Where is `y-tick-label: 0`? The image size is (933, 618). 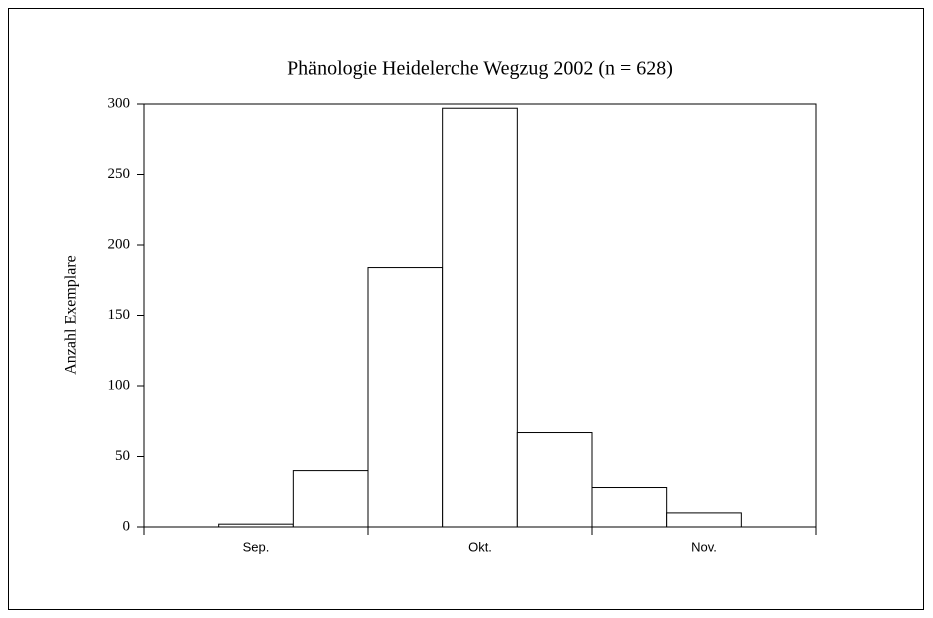
y-tick-label: 0 is located at coordinates (127, 526).